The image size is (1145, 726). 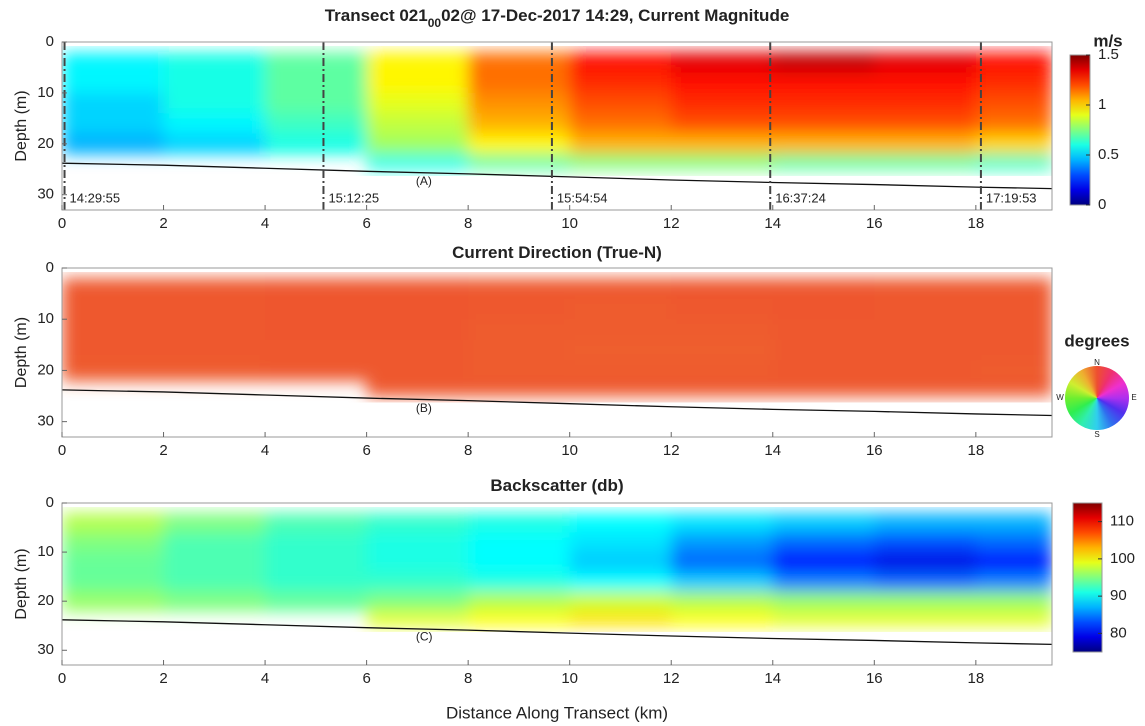 What do you see at coordinates (424, 181) in the screenshot?
I see `panel-annotation: (A)` at bounding box center [424, 181].